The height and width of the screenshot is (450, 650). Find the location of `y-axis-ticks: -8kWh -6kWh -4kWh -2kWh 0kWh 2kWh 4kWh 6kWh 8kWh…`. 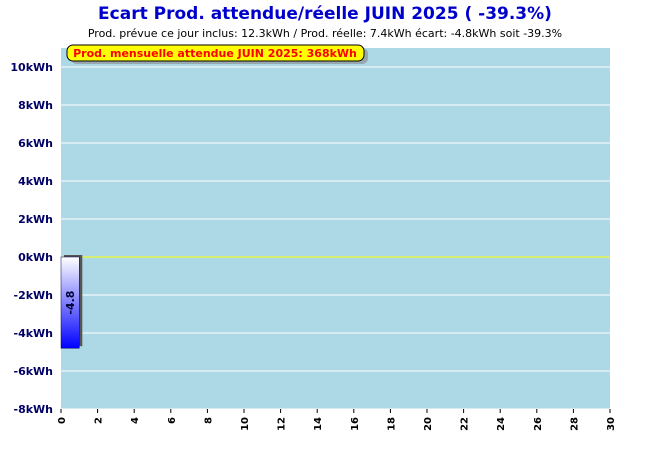

y-axis-ticks: -8kWh -6kWh -4kWh -2kWh 0kWh 2kWh 4kWh 6kWh 8kWh… is located at coordinates (31, 238).